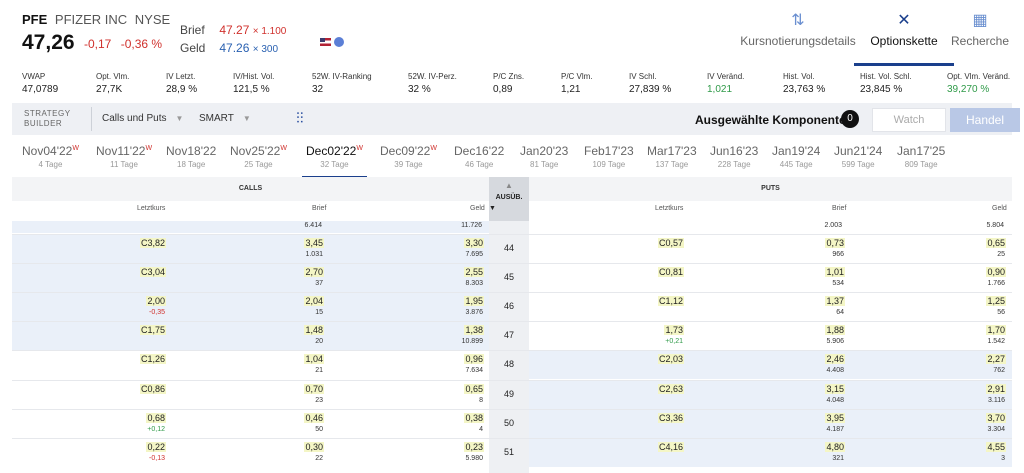  What do you see at coordinates (835, 388) in the screenshot?
I see `put-ask: 3,15` at bounding box center [835, 388].